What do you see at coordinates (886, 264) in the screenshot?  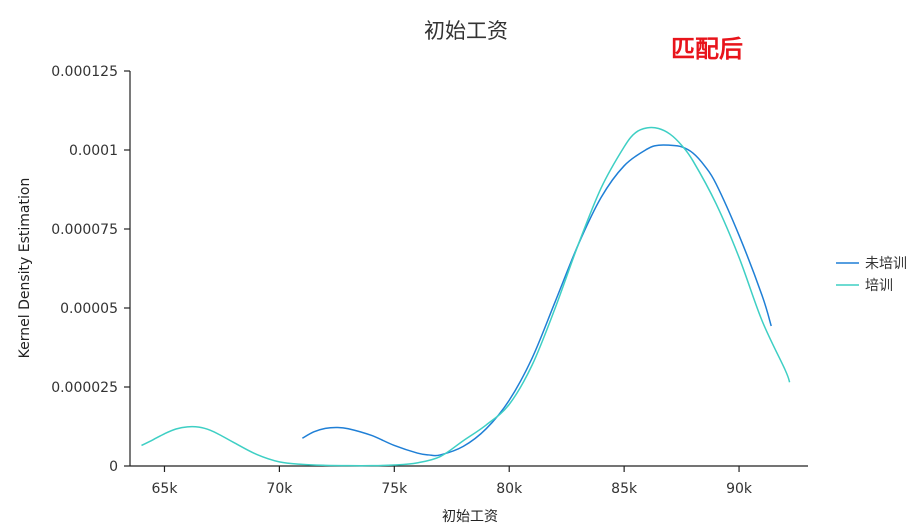 I see `legend-label: 未培训` at bounding box center [886, 264].